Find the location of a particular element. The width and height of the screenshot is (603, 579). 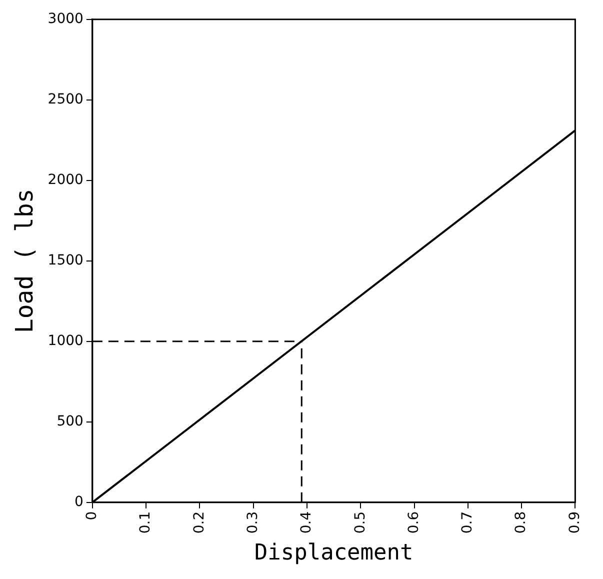

x-tick-label: 0.4 is located at coordinates (306, 522).